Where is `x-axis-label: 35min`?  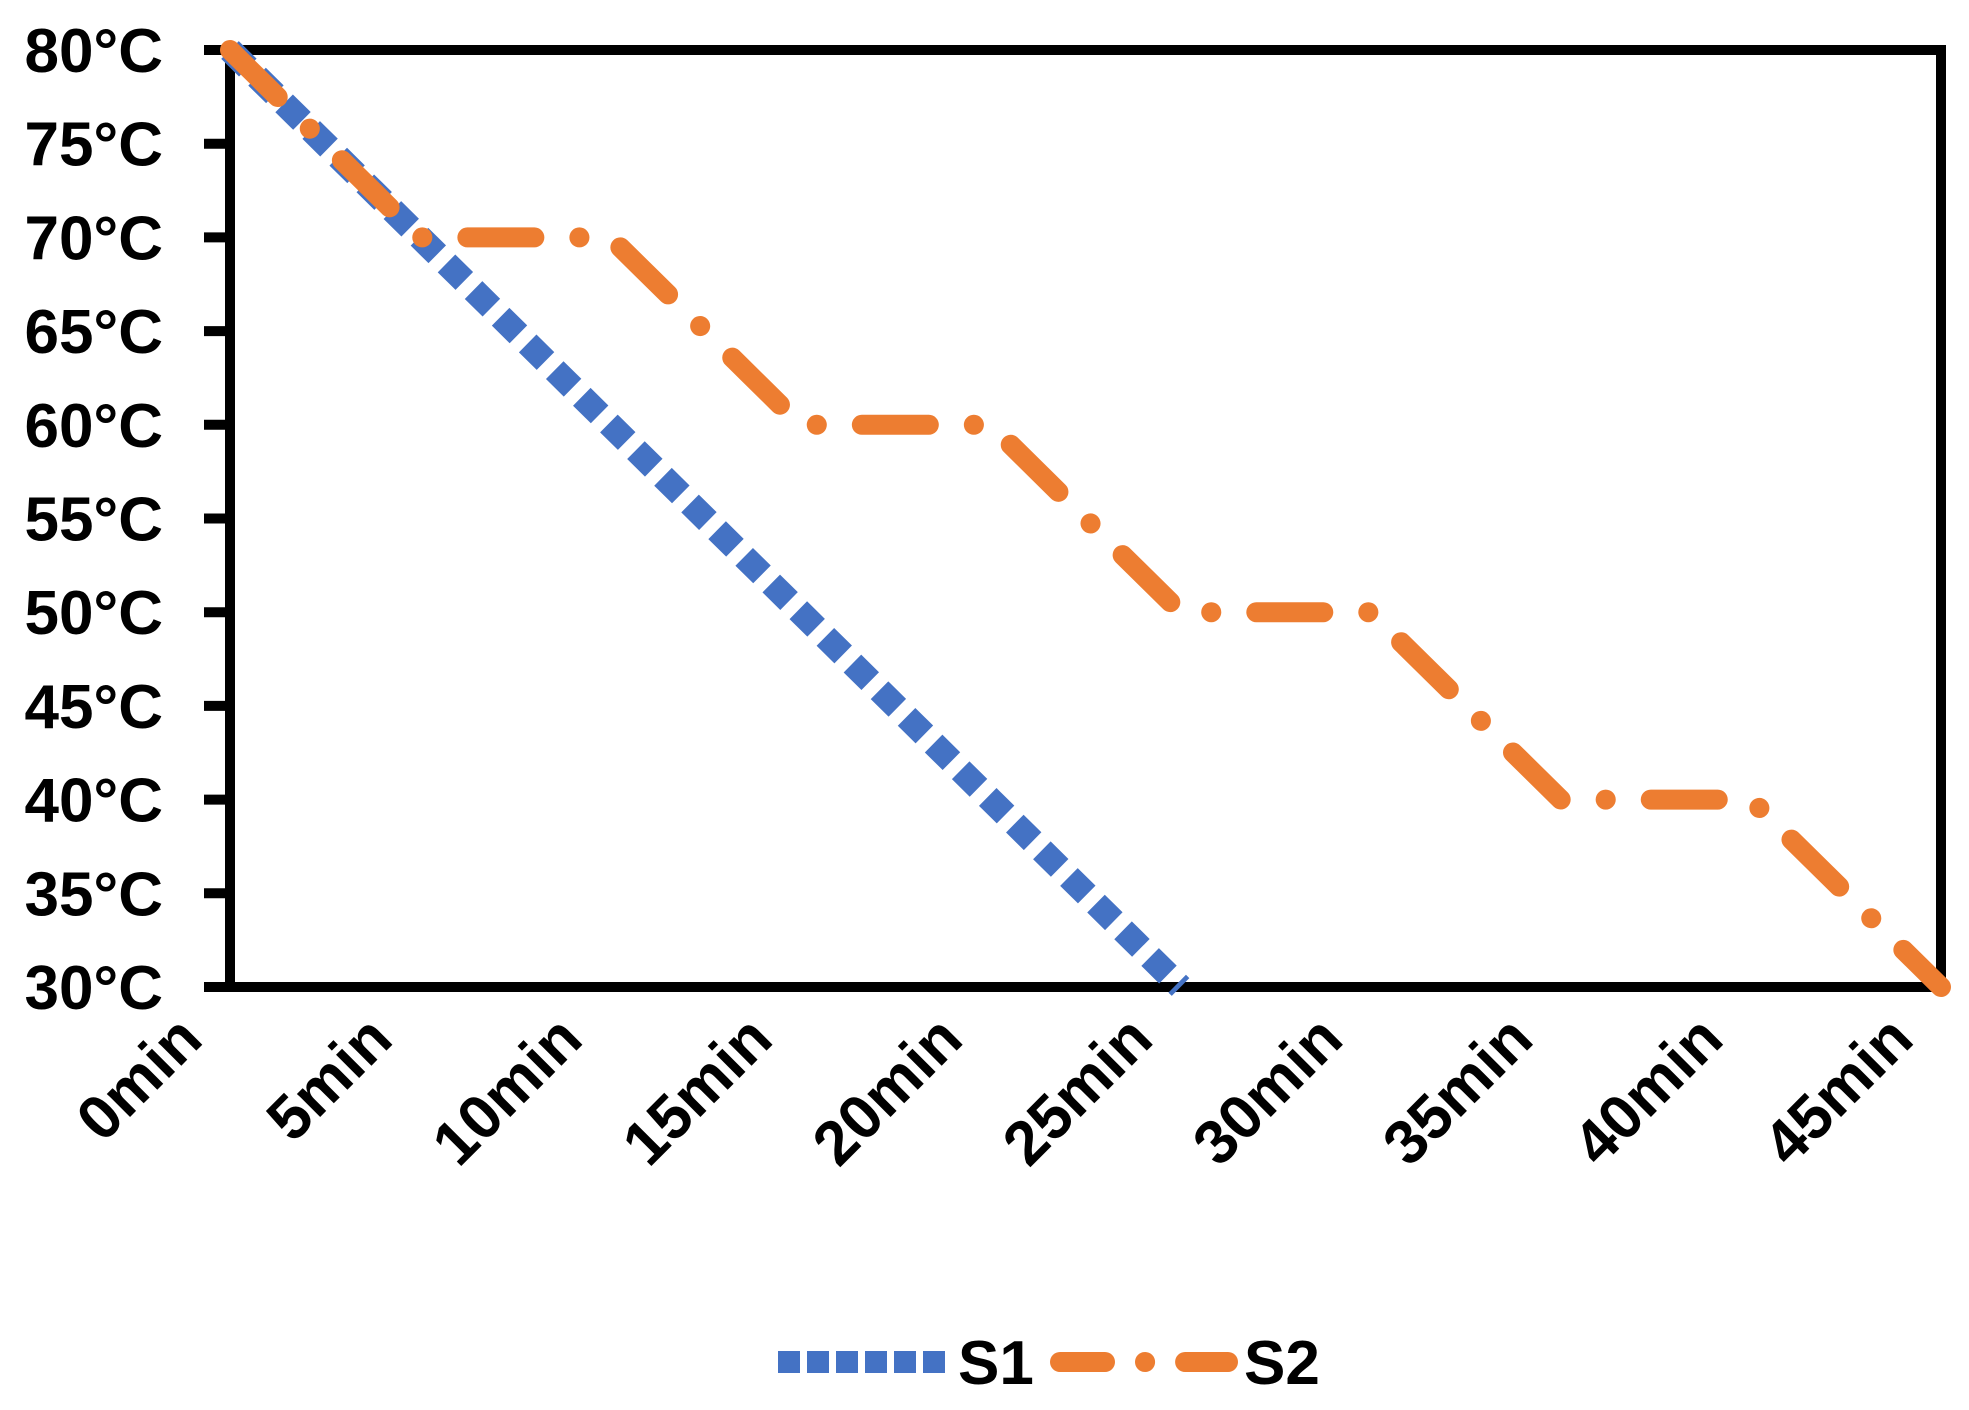 x-axis-label: 35min is located at coordinates (1458, 1091).